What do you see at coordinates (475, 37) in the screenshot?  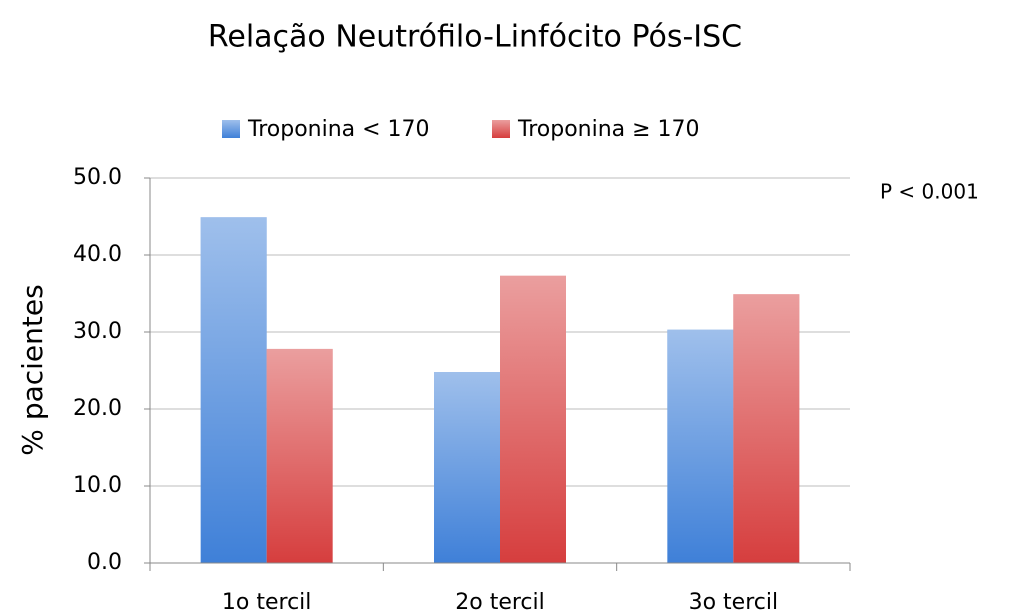 I see `chart-title: Relação Neutrófilo-Linfócito Pós-ISC` at bounding box center [475, 37].